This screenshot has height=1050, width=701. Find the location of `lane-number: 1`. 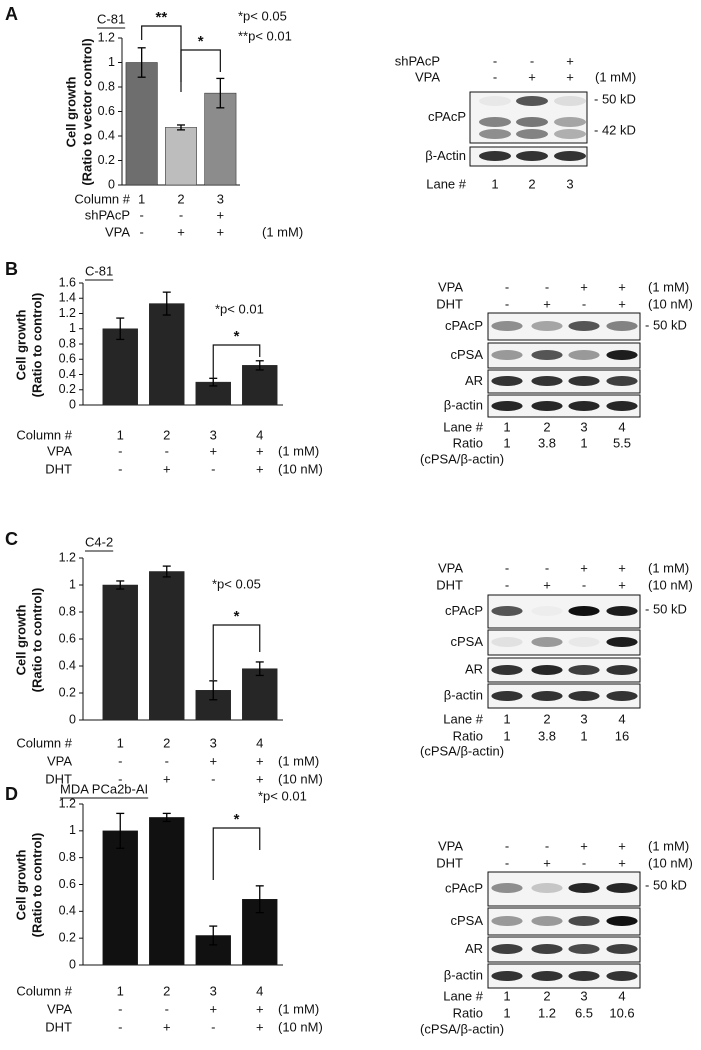

lane-number: 1 is located at coordinates (494, 183).